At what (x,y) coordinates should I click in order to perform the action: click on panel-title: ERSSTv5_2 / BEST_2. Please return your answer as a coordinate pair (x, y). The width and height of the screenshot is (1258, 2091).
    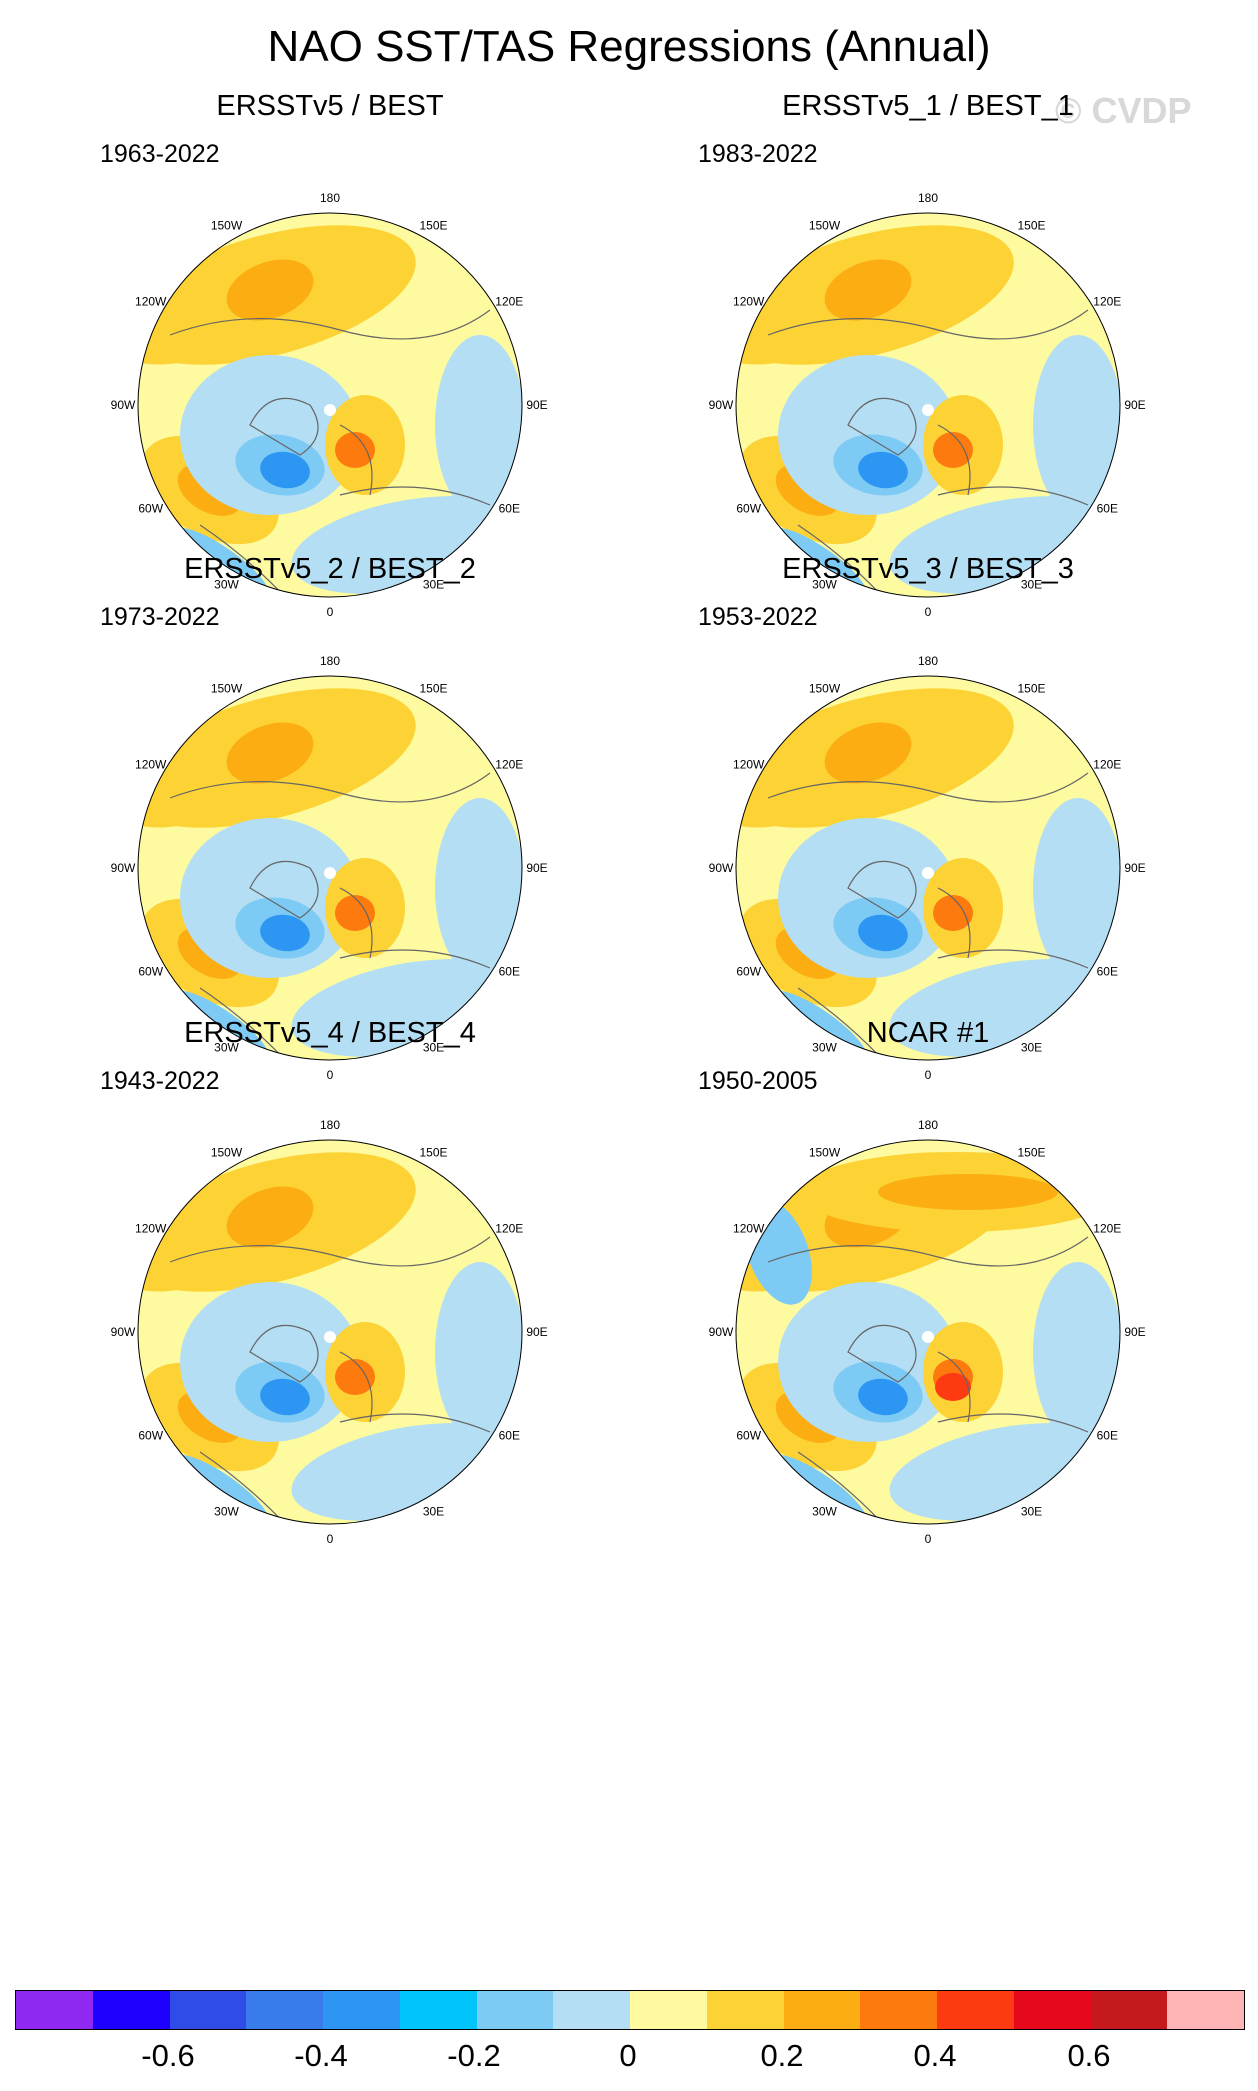
    Looking at the image, I should click on (330, 569).